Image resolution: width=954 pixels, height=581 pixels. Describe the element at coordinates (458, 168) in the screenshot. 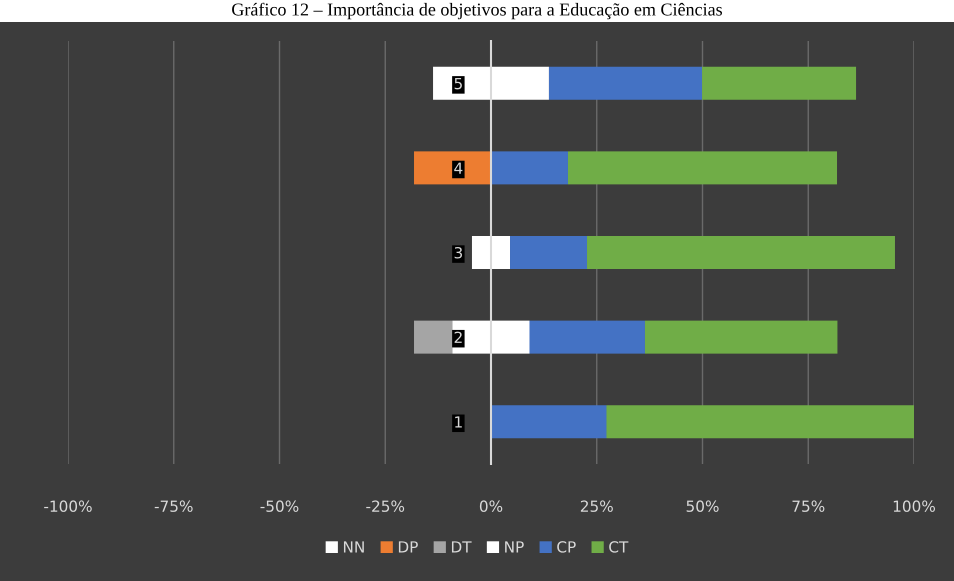

I see `y-tick-label: 4` at that location.